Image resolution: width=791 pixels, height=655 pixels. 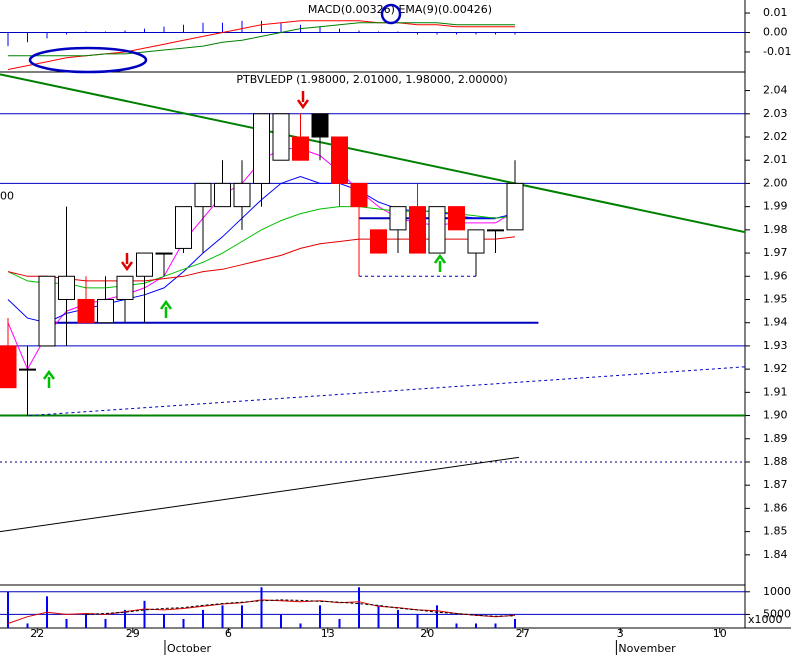 What do you see at coordinates (775, 391) in the screenshot?
I see `y-tick-label: 1.91` at bounding box center [775, 391].